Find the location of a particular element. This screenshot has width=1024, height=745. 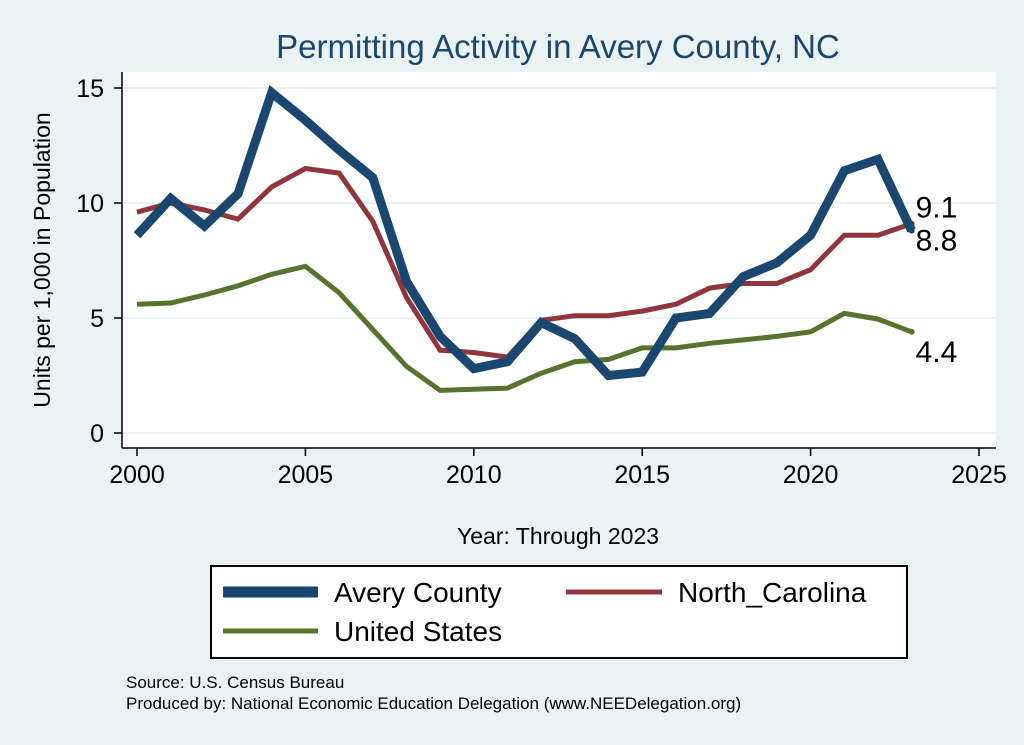

y-axis-title: Units per 1,000 in Population is located at coordinates (42, 259).